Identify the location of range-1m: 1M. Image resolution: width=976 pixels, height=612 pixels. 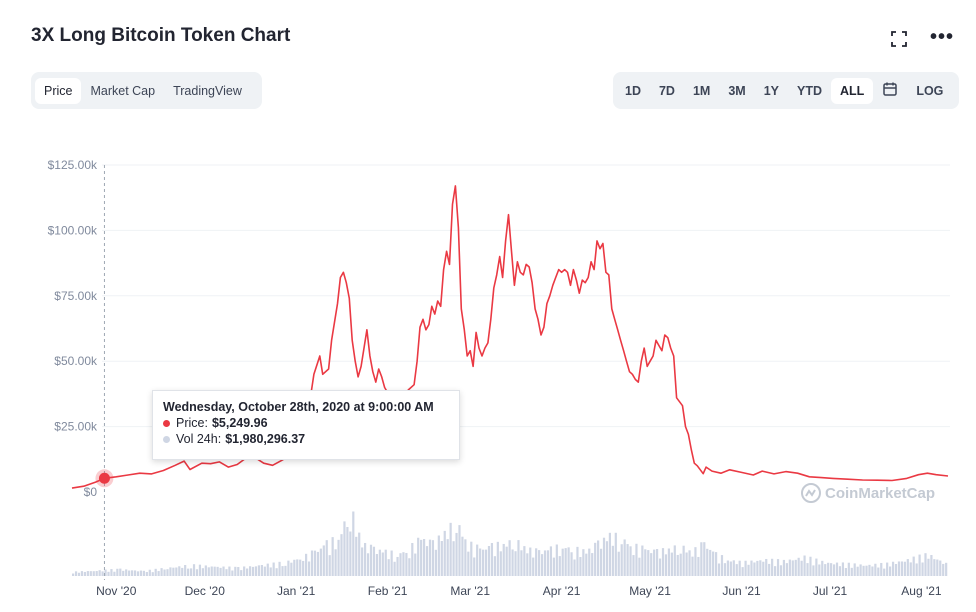
(701, 90).